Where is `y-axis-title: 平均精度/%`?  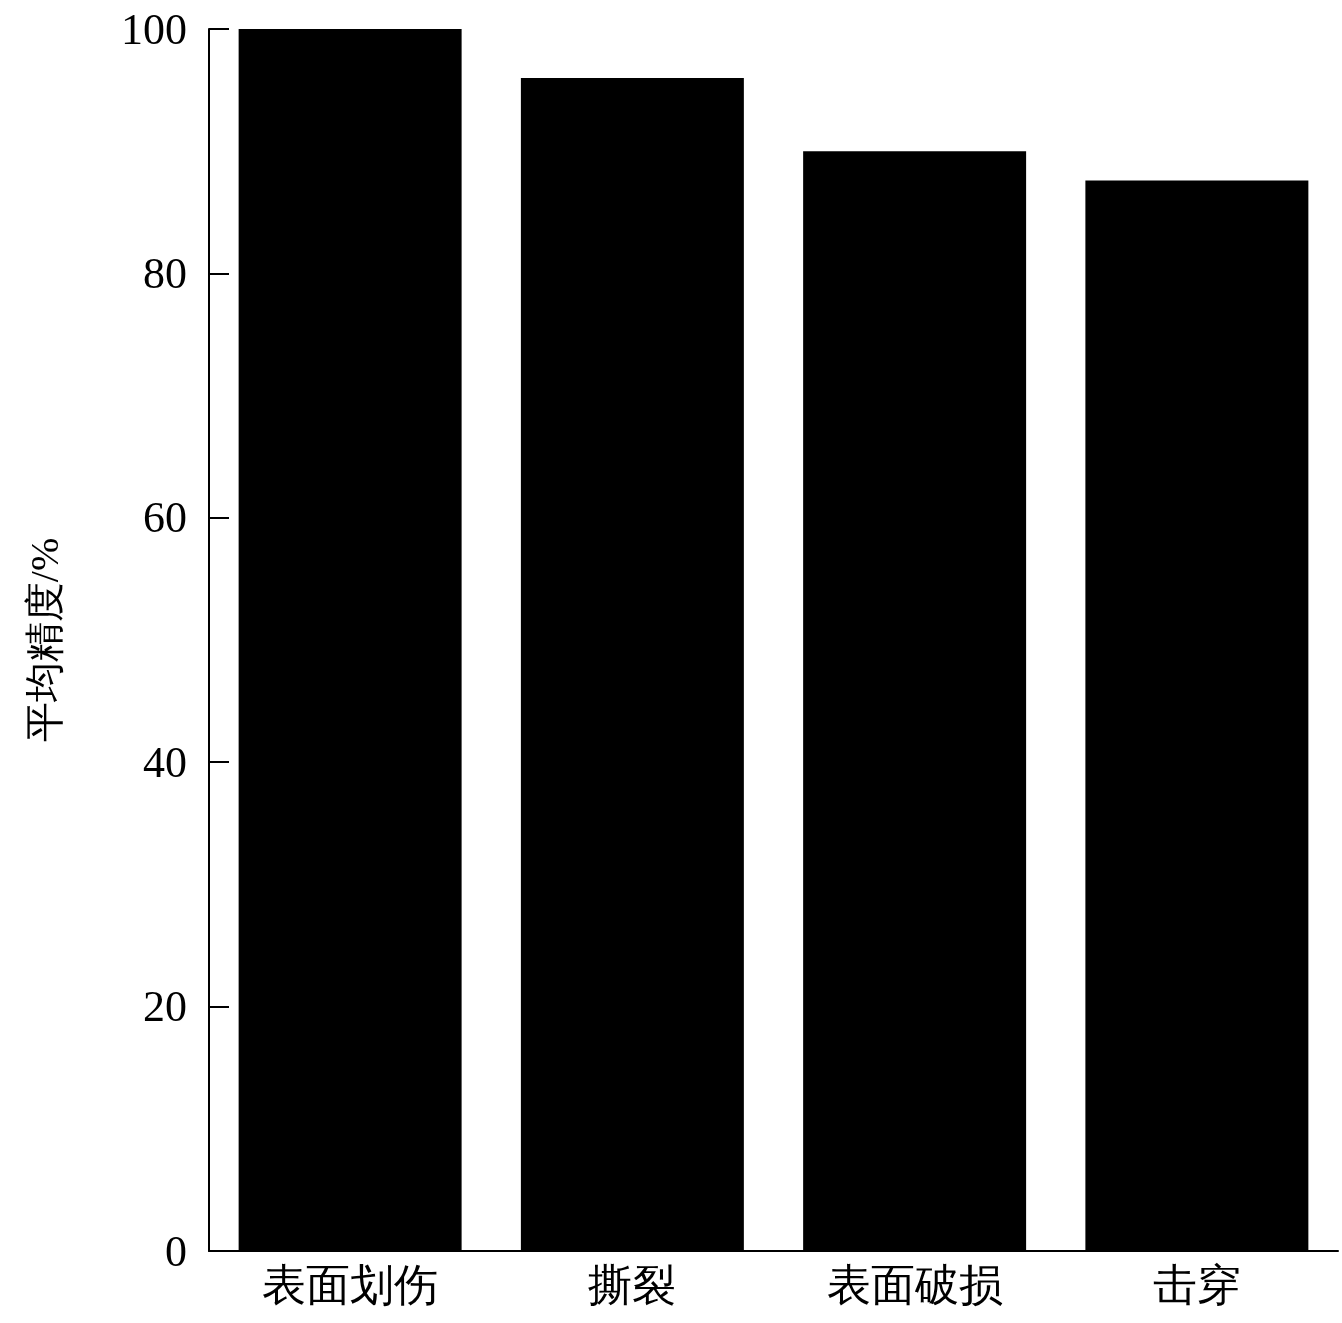 y-axis-title: 平均精度/% is located at coordinates (44, 640).